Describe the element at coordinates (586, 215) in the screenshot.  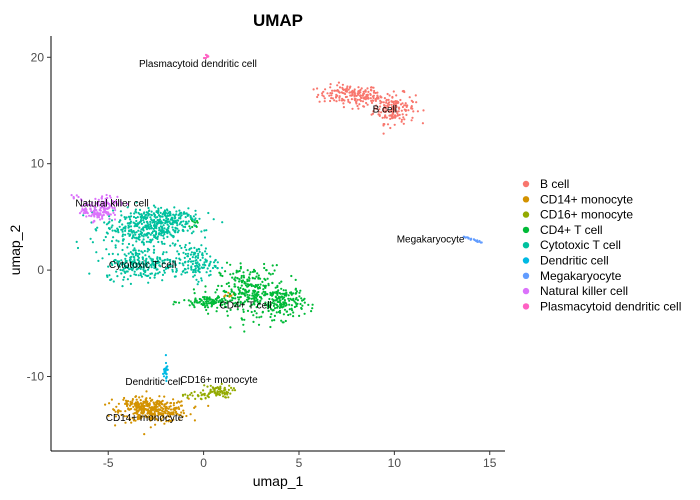
I see `legend-label: CD16+ monocyte` at that location.